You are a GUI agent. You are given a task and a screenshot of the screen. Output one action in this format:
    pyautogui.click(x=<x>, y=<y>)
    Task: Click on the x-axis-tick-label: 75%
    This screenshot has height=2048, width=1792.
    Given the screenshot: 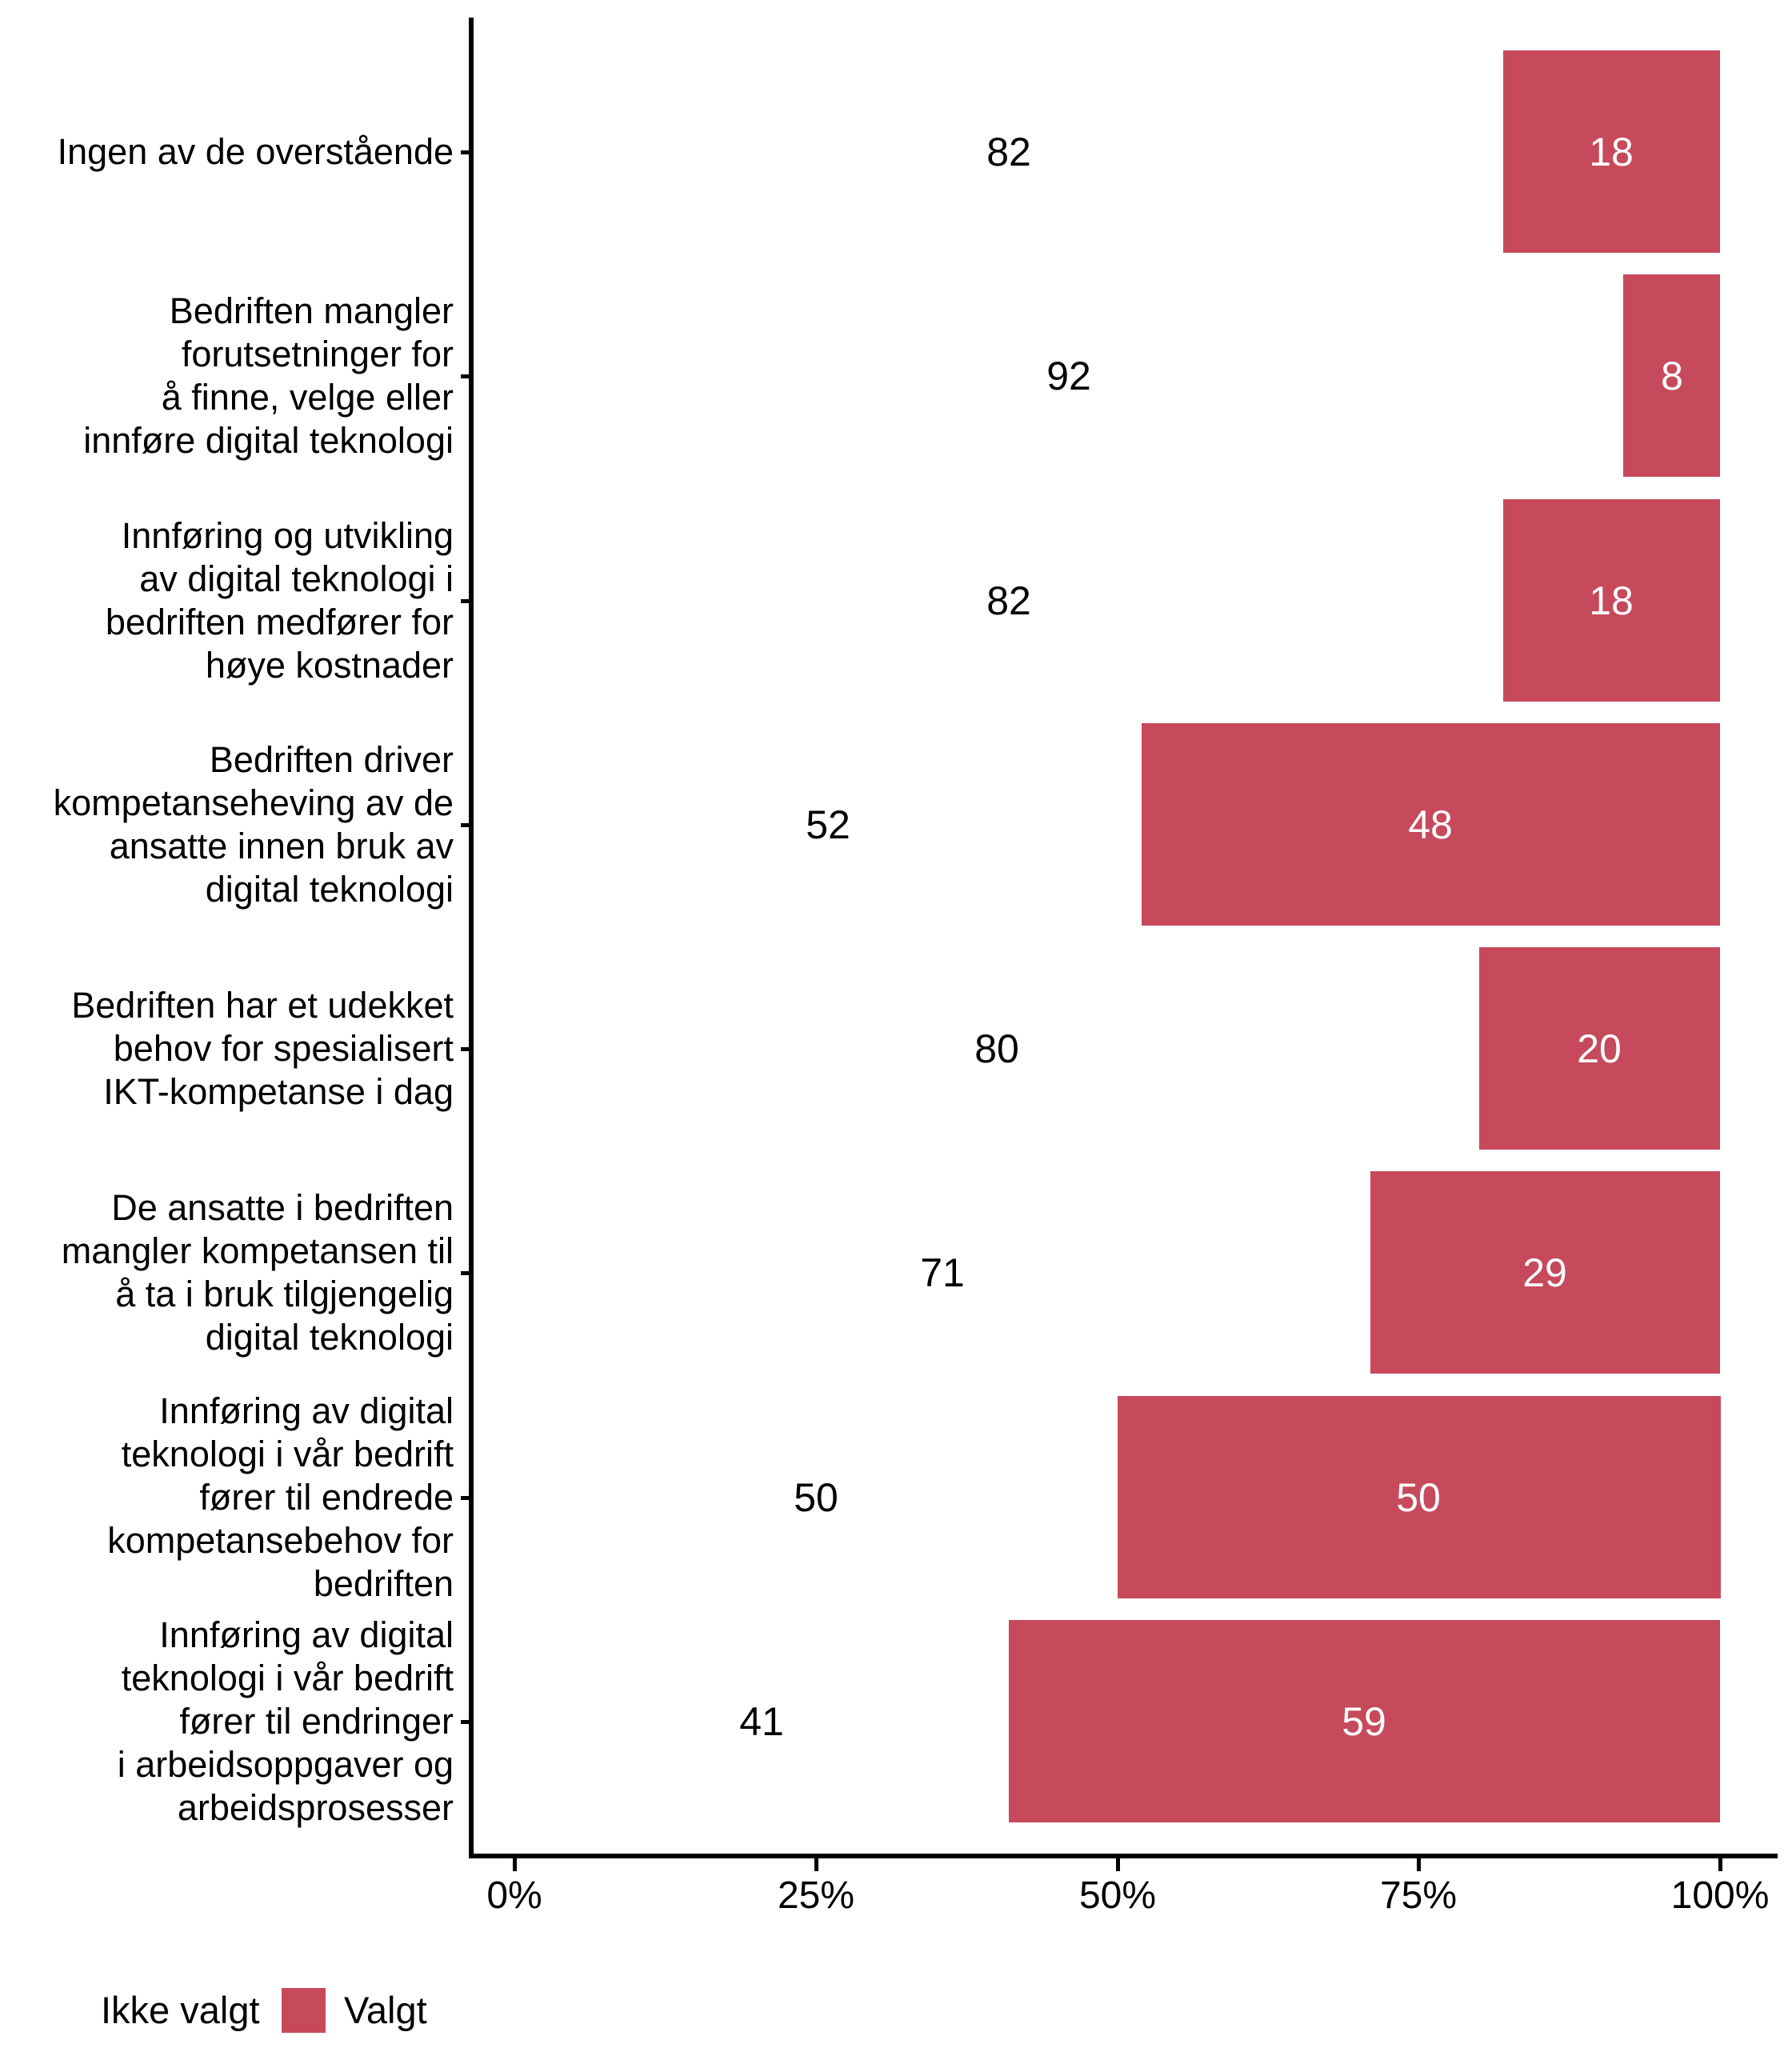 What is the action you would take?
    pyautogui.click(x=1418, y=1895)
    